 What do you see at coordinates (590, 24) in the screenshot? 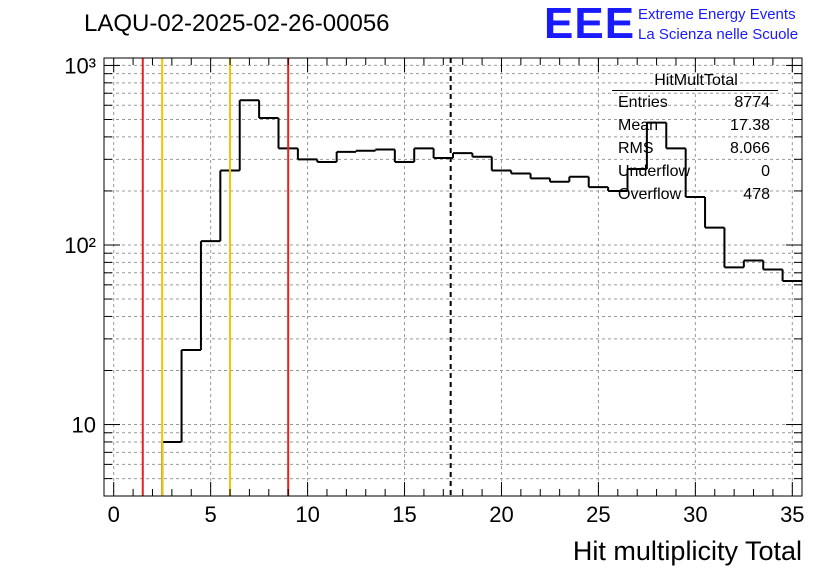
I see `eee-logo: EEE` at bounding box center [590, 24].